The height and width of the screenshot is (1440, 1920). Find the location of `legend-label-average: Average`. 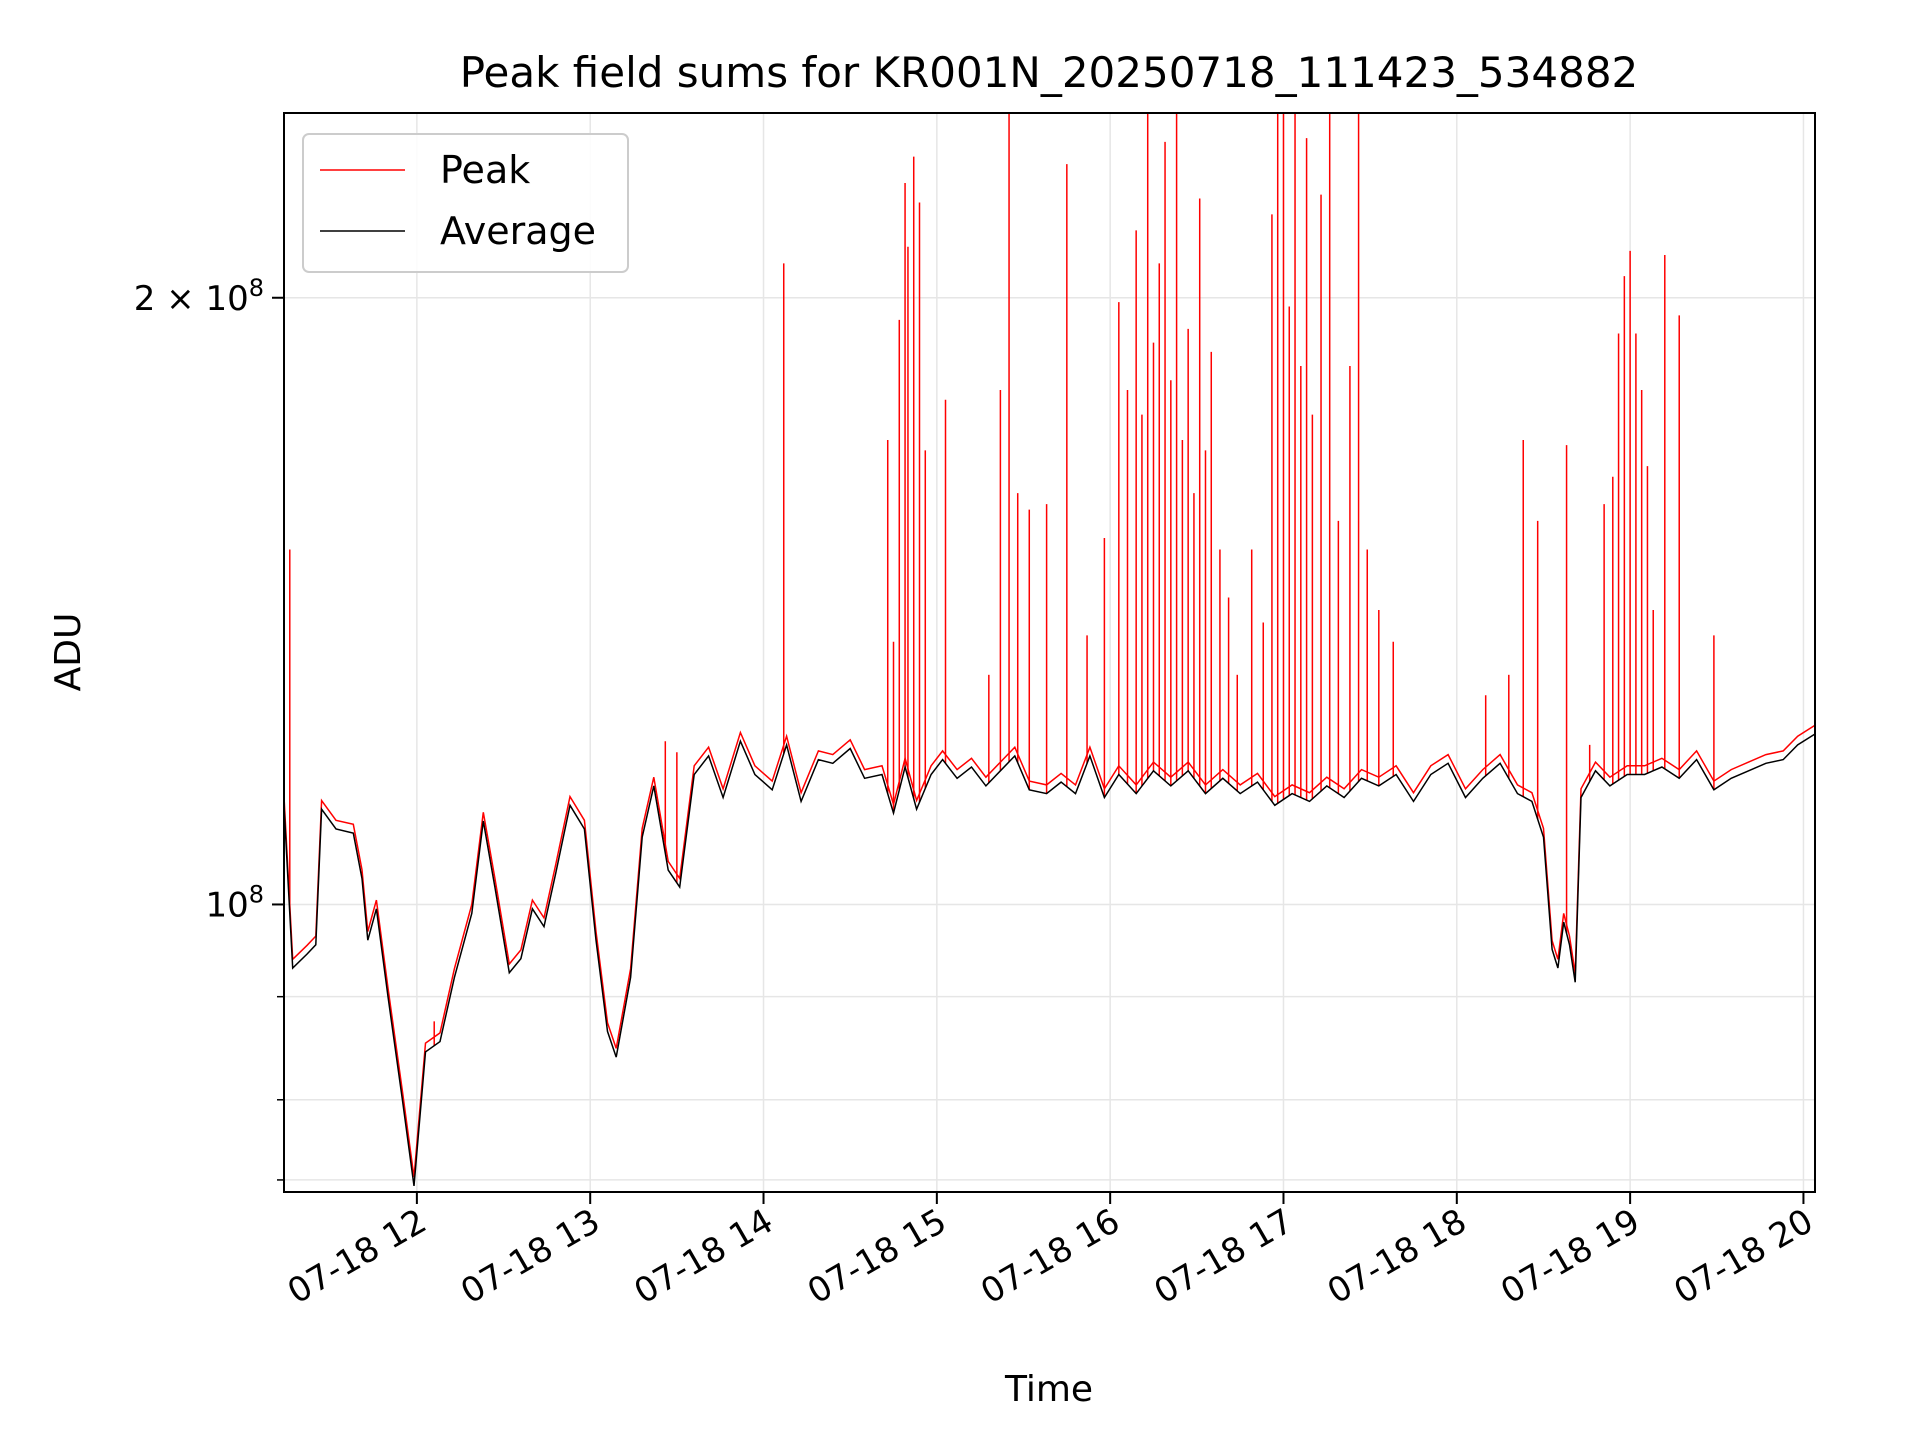

legend-label-average: Average is located at coordinates (518, 231).